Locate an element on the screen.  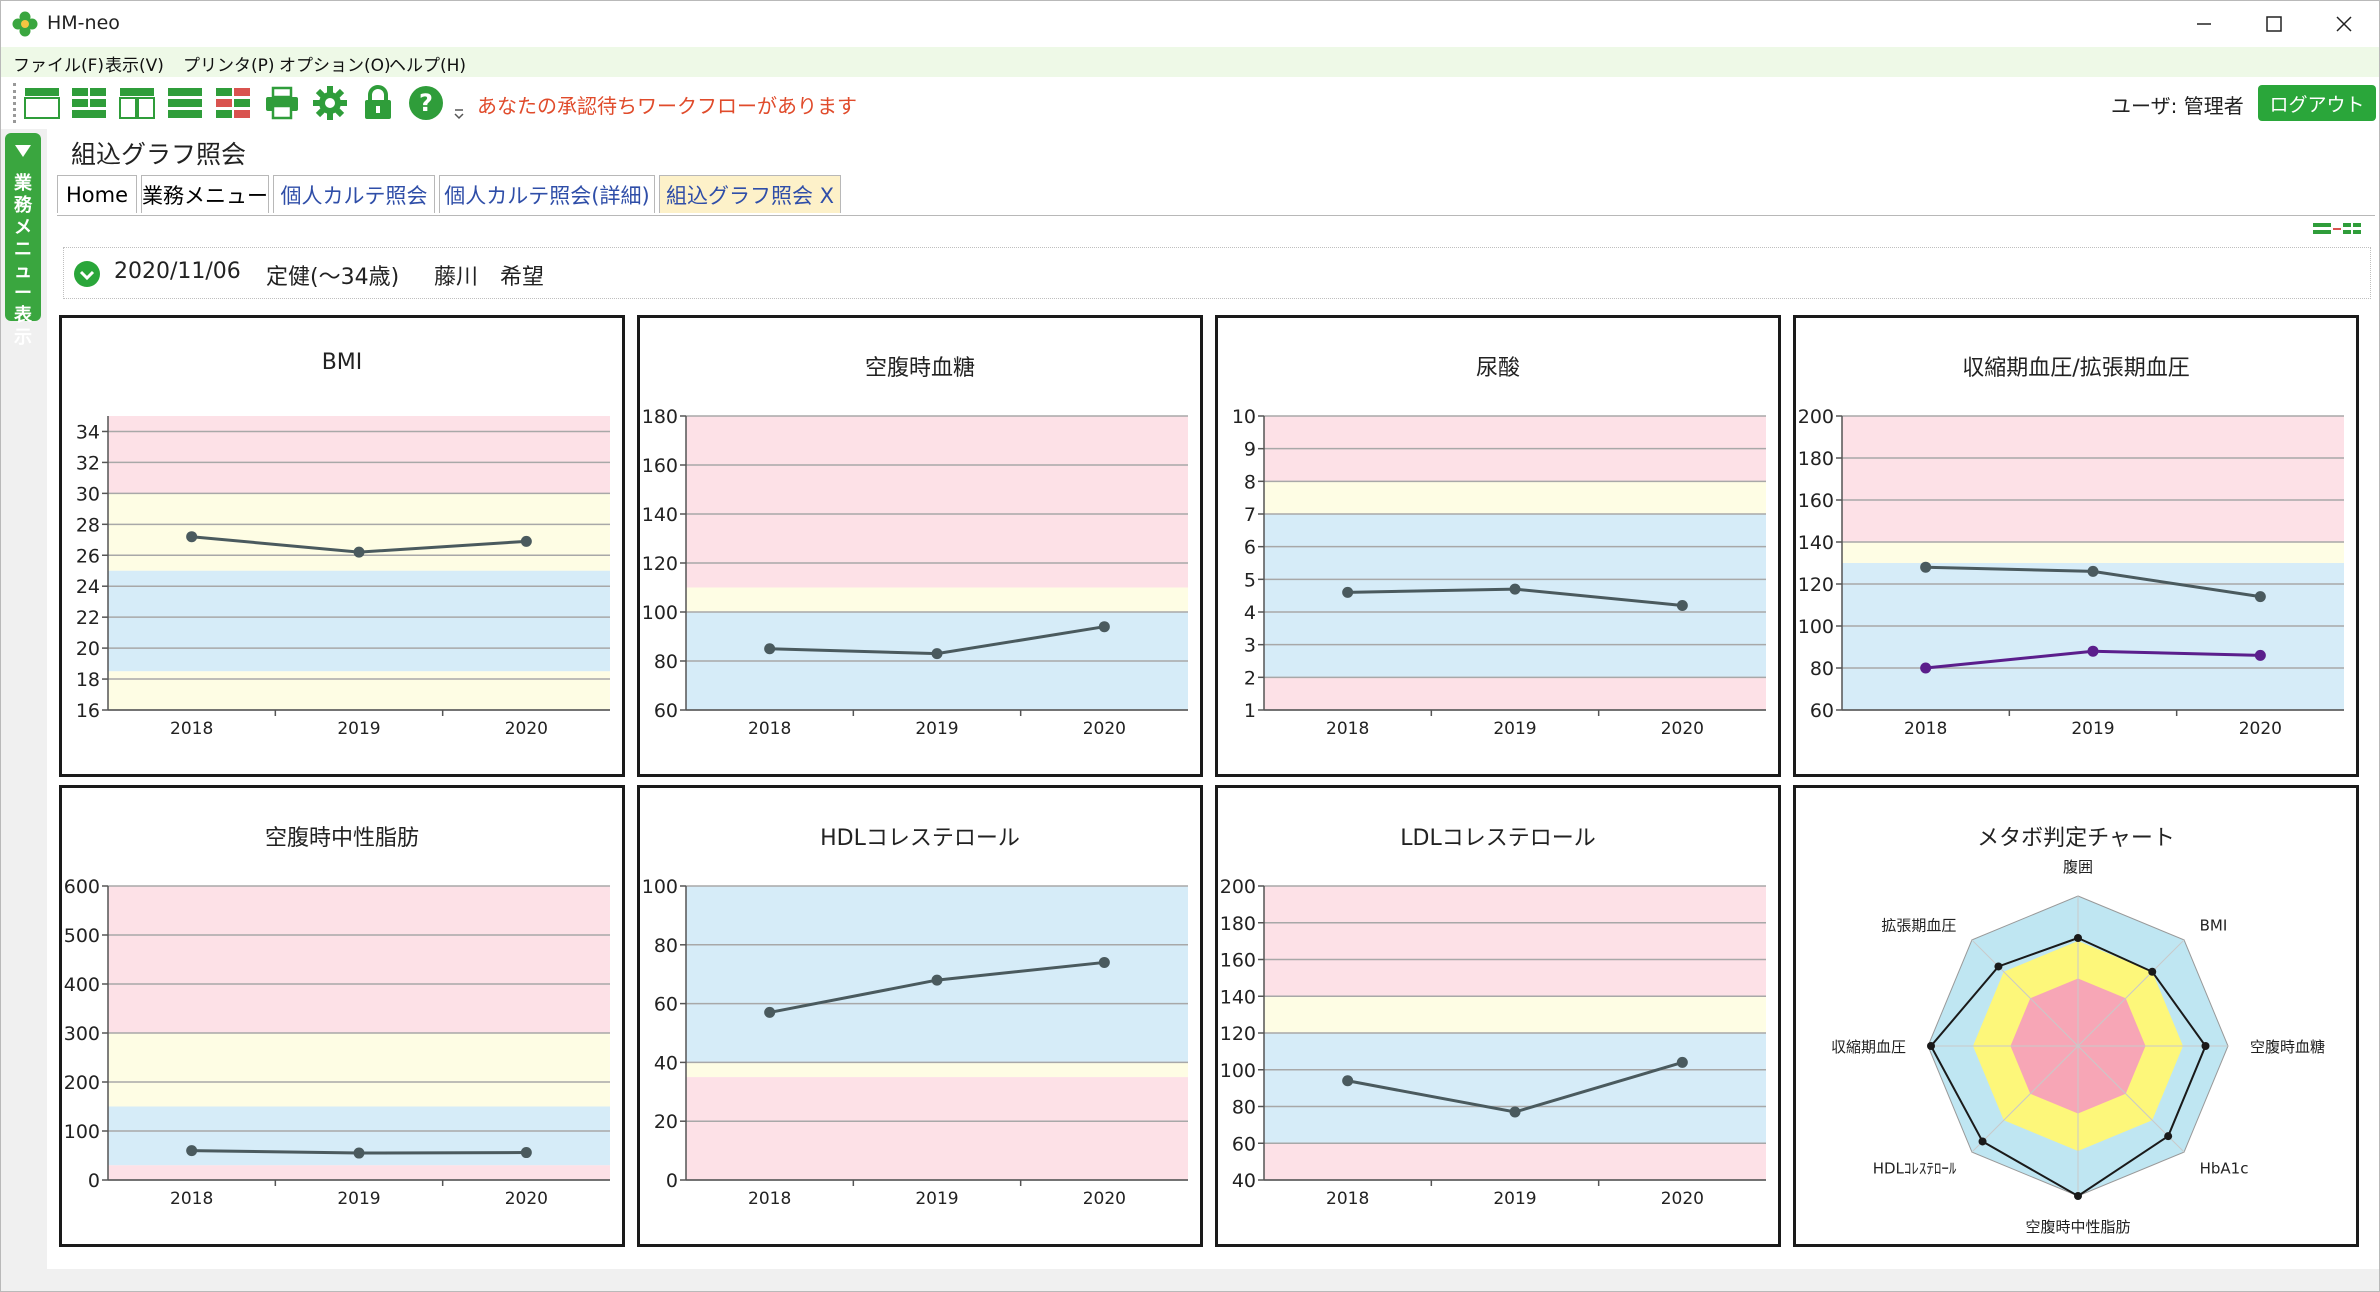
y-tick-label: 6 is located at coordinates (1250, 548).